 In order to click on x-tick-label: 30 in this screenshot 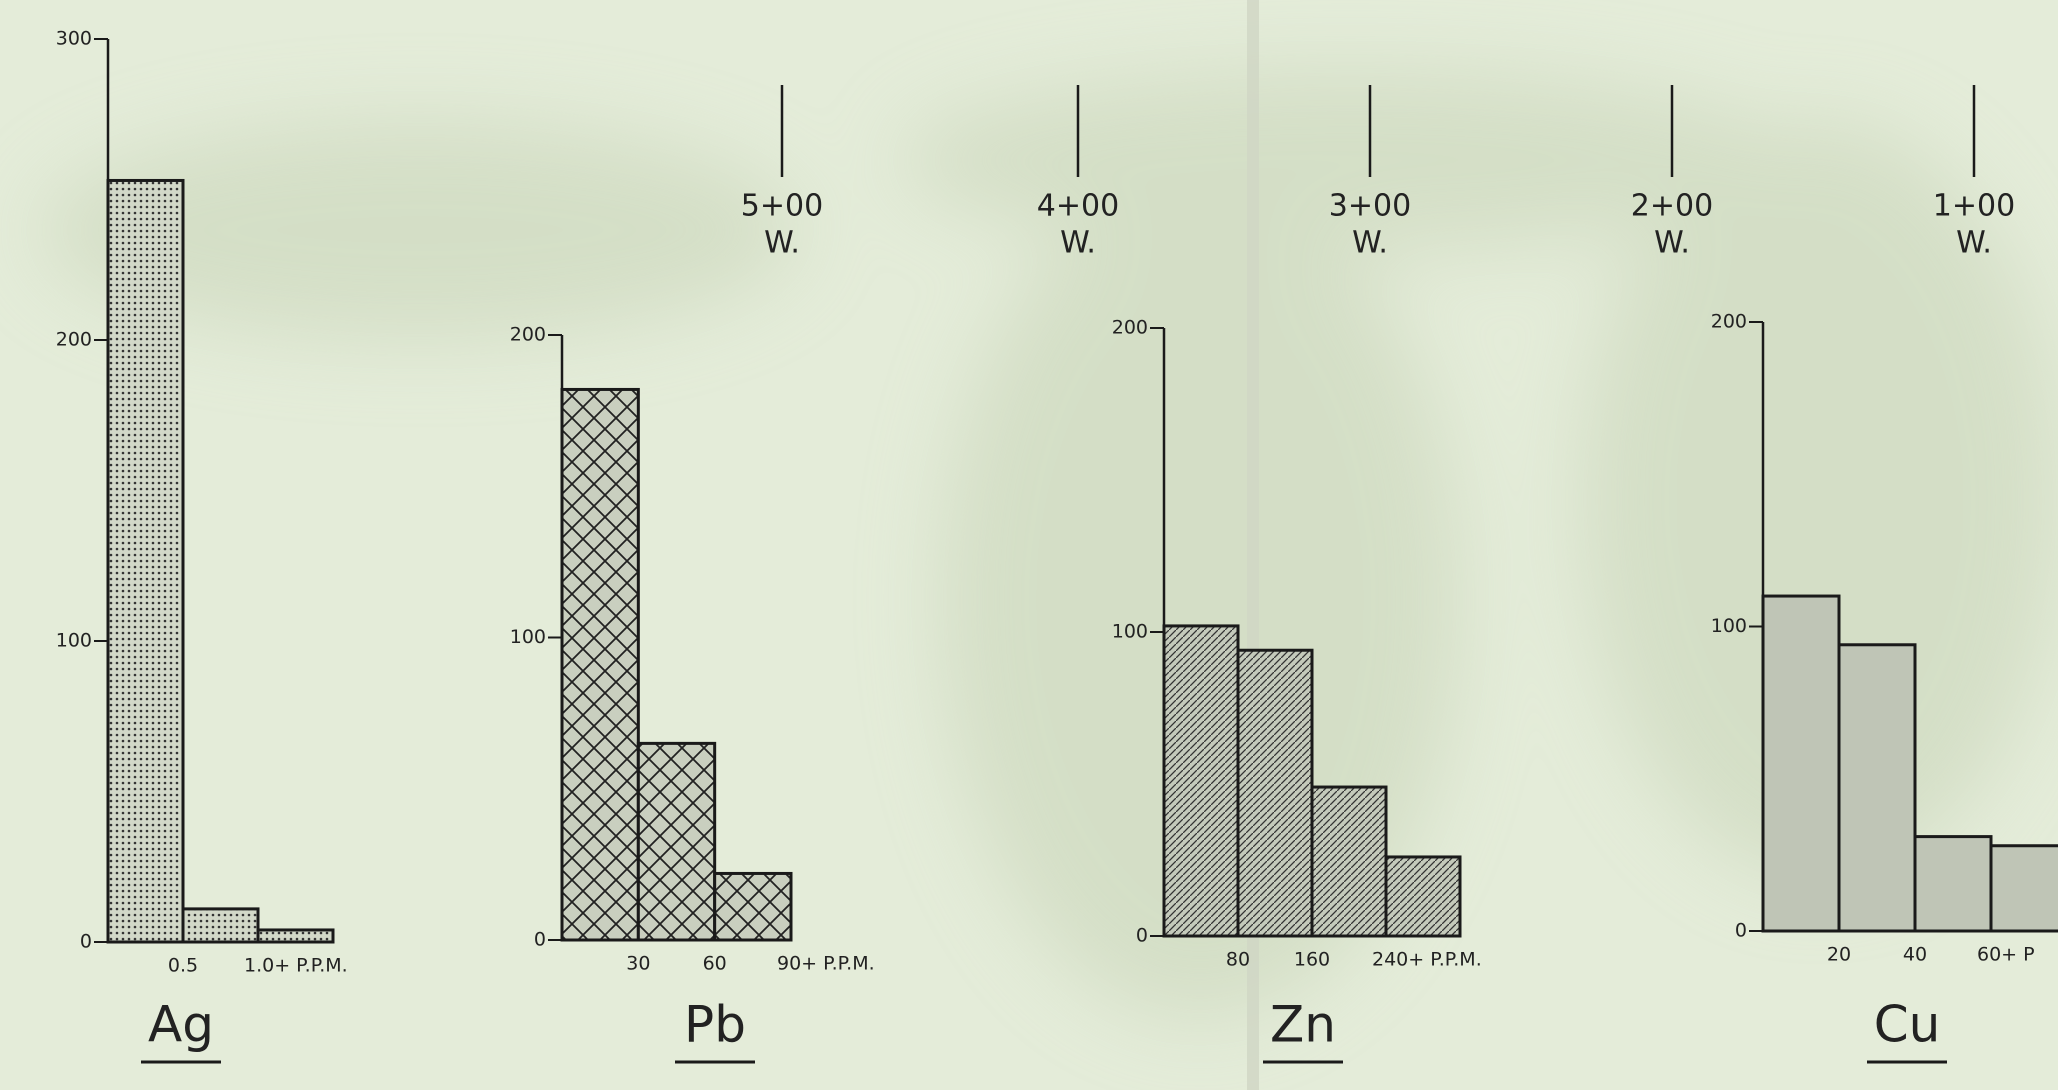, I will do `click(638, 964)`.